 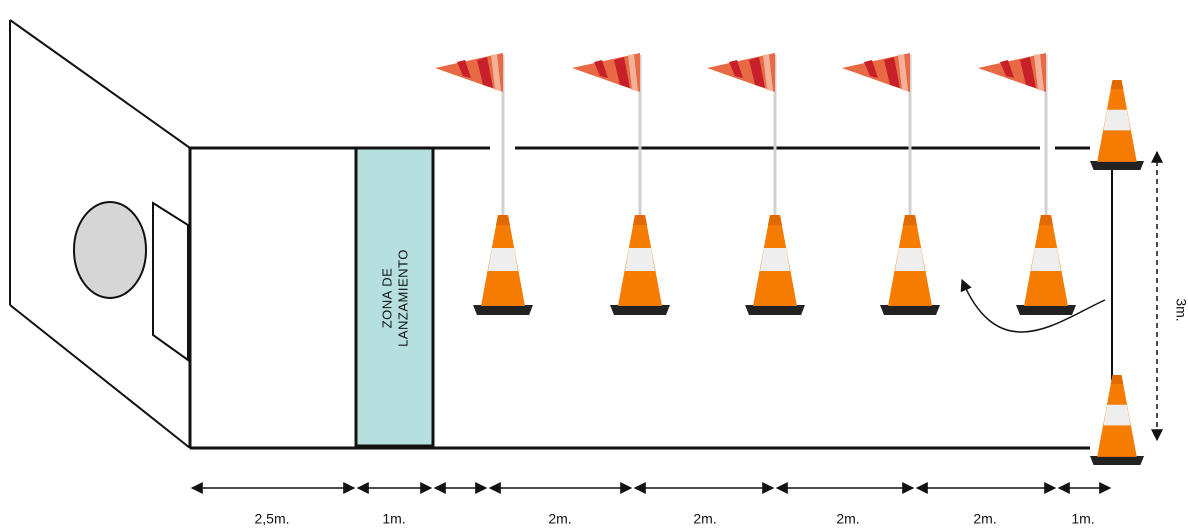 I want to click on path-arrow, so click(x=1033, y=305).